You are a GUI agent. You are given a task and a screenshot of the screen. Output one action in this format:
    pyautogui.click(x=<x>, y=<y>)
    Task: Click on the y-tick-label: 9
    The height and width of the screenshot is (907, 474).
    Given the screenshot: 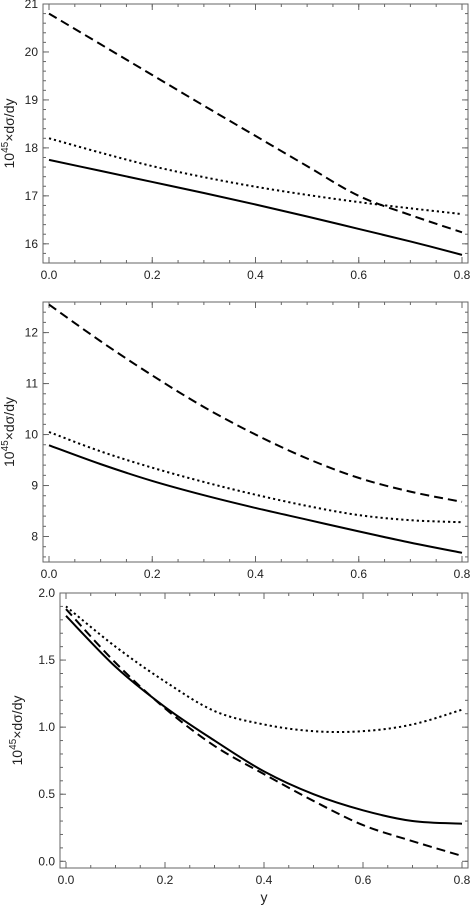 What is the action you would take?
    pyautogui.click(x=34, y=486)
    